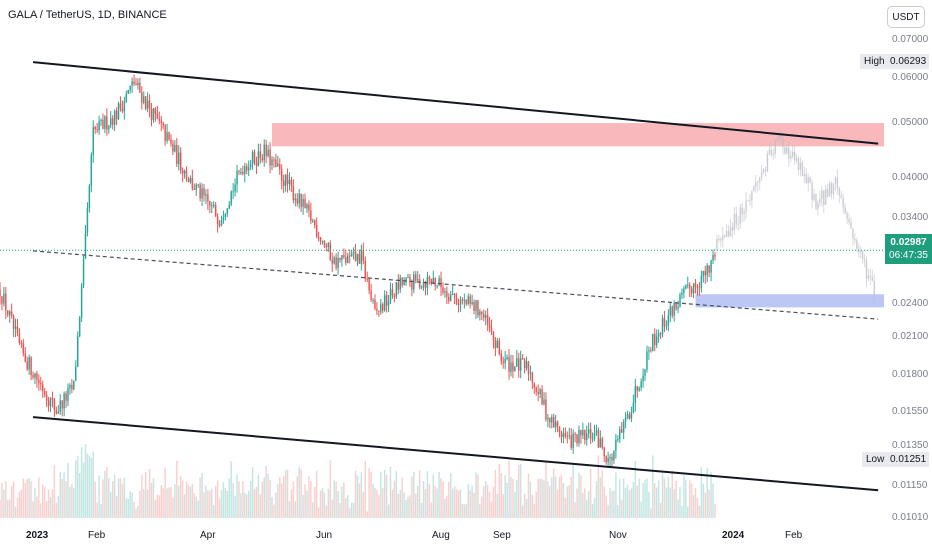 The height and width of the screenshot is (550, 932). I want to click on time-tick-label: Sep, so click(502, 535).